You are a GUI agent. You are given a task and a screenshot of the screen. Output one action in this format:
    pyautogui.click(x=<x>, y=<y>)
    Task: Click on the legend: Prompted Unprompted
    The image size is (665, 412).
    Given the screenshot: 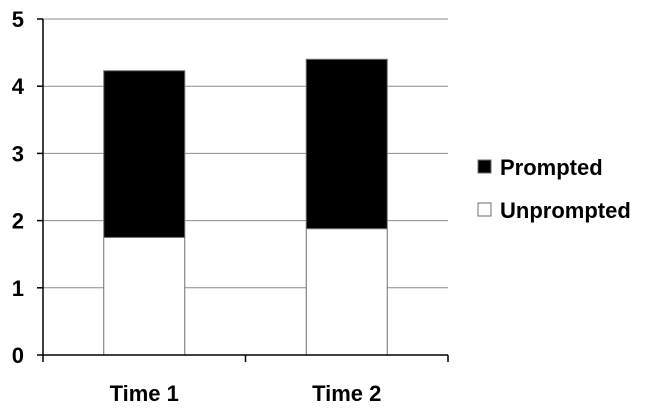 What is the action you would take?
    pyautogui.click(x=554, y=189)
    